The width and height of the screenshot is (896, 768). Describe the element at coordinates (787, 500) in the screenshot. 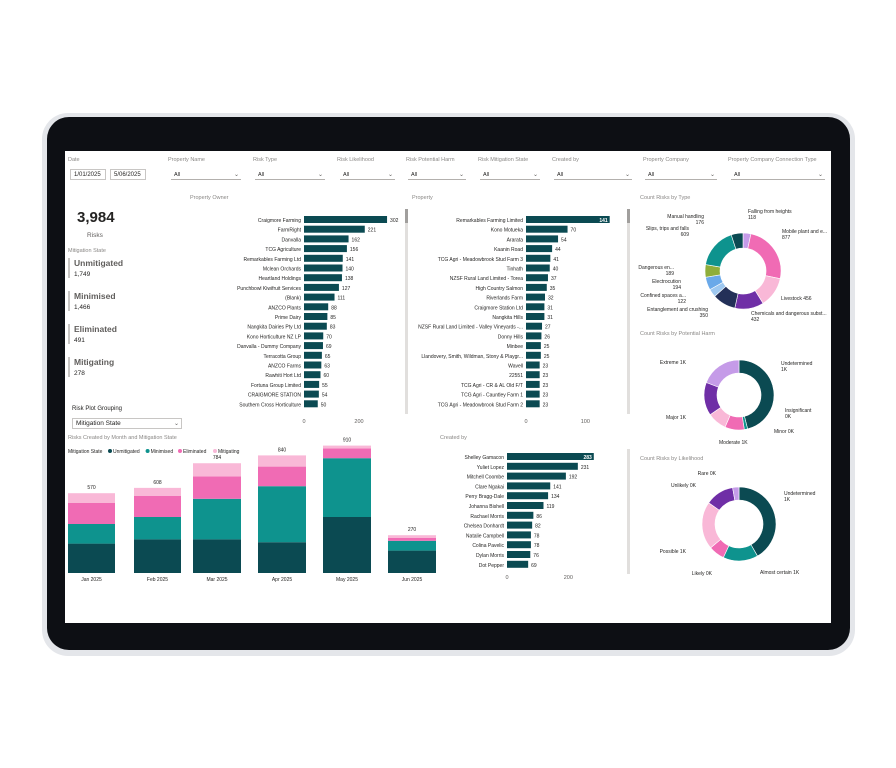

I see `donut-label: 1K` at that location.